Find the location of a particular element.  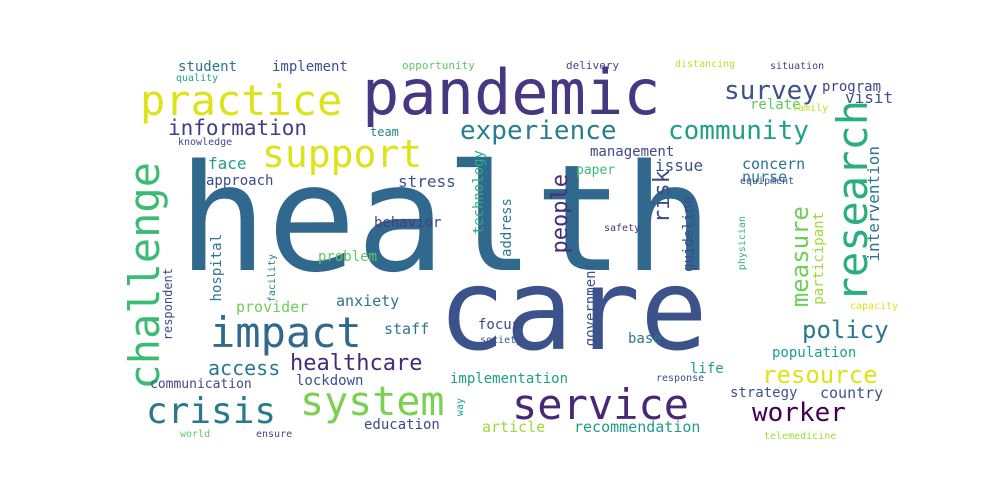

word-policy: policy is located at coordinates (845, 330).